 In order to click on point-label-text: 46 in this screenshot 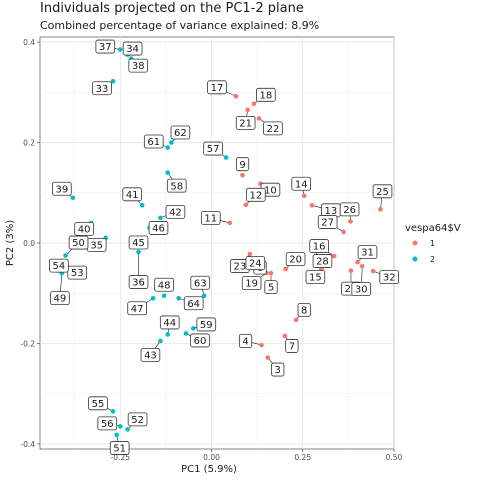, I will do `click(158, 229)`.